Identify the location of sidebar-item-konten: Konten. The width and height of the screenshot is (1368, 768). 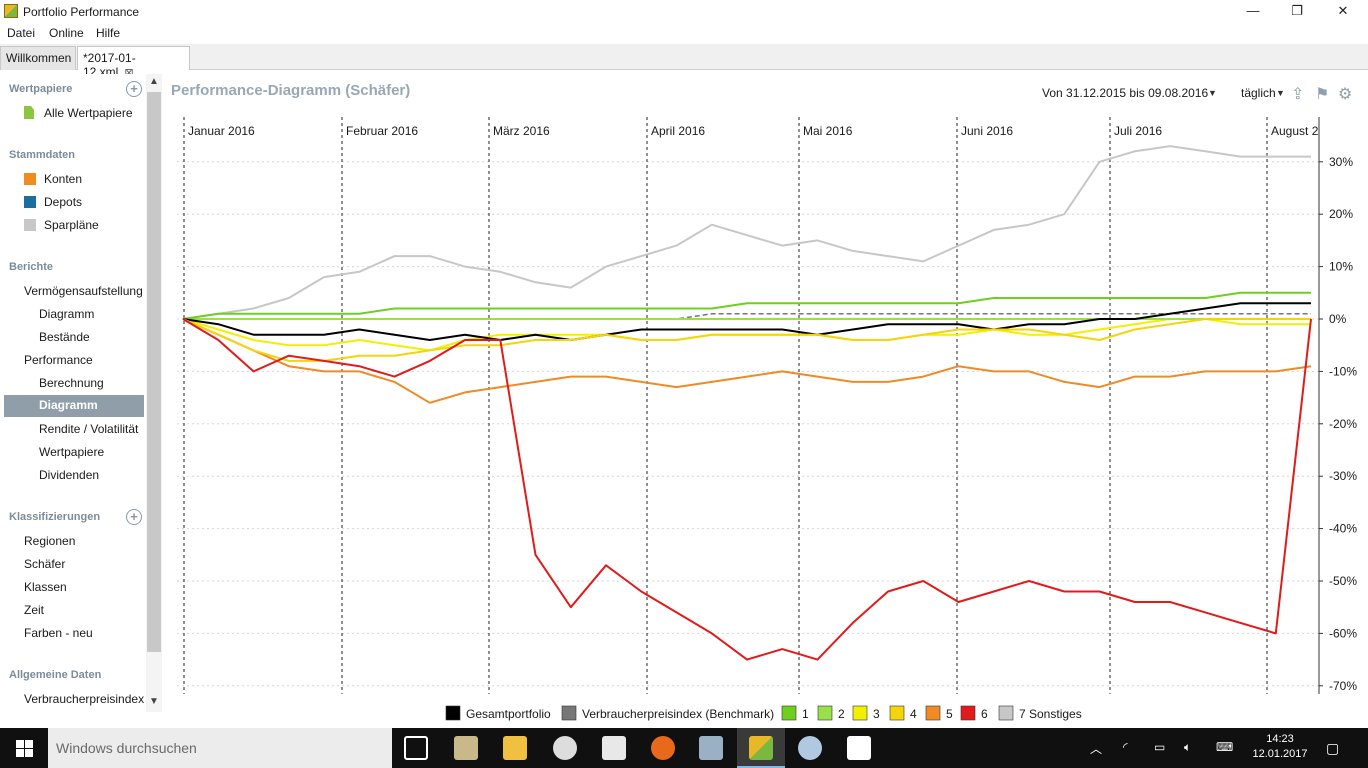
(53, 179).